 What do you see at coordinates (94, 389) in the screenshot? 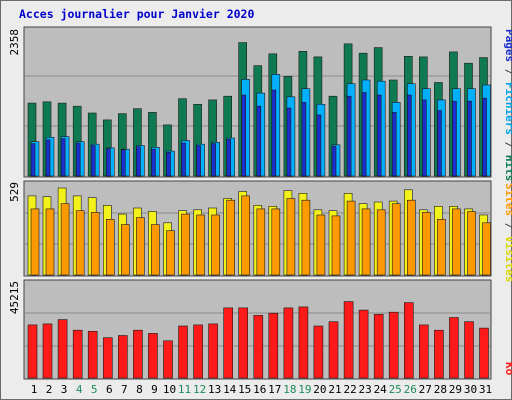
I see `x-tick-day-5: 5` at bounding box center [94, 389].